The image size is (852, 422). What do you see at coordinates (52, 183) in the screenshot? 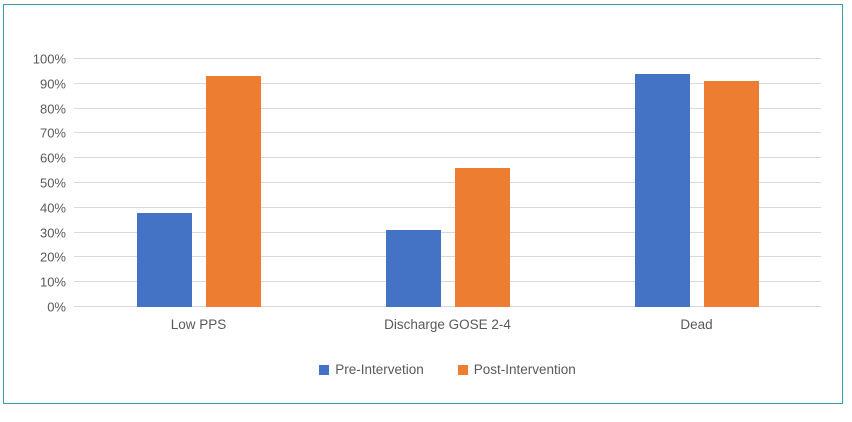
I see `y-tick-label-50: 50%` at bounding box center [52, 183].